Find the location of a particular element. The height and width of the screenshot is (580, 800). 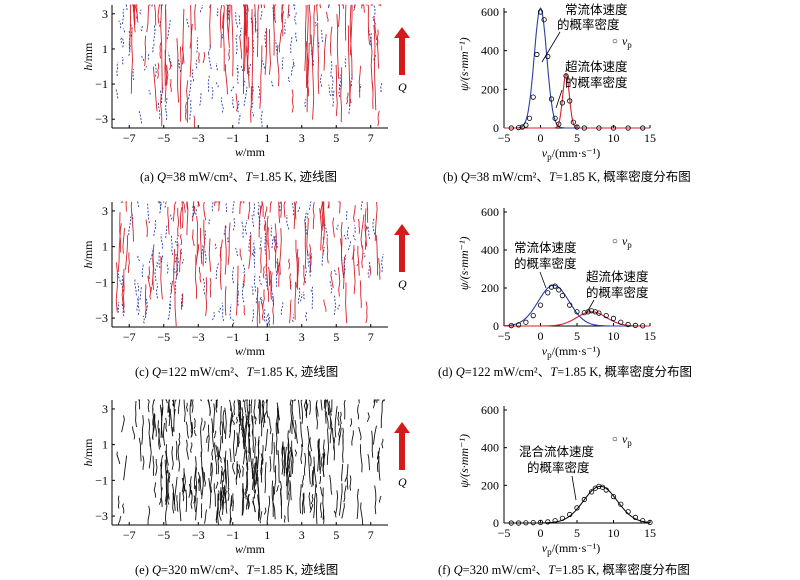

x-axis-label: vp/(mm·s⁻¹) is located at coordinates (571, 154).